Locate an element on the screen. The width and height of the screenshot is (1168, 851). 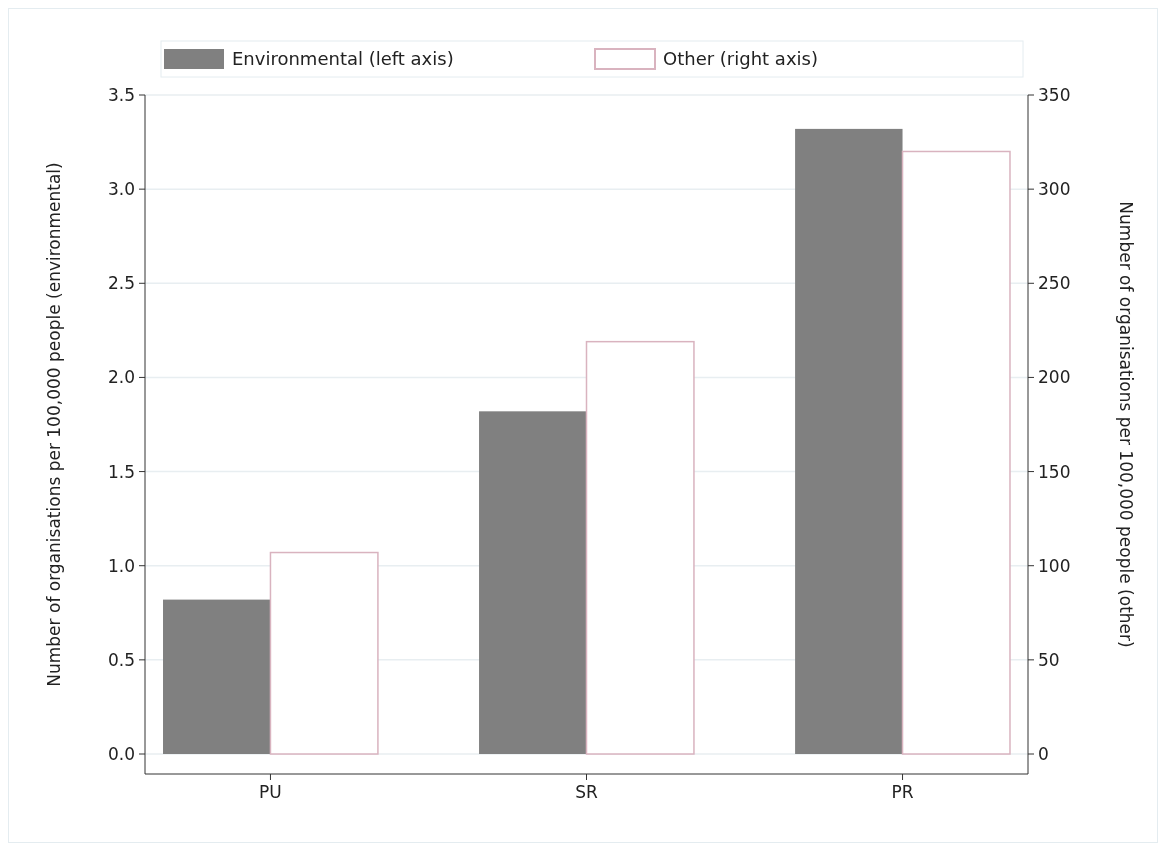
y2-tick-label: 100 is located at coordinates (1054, 565).